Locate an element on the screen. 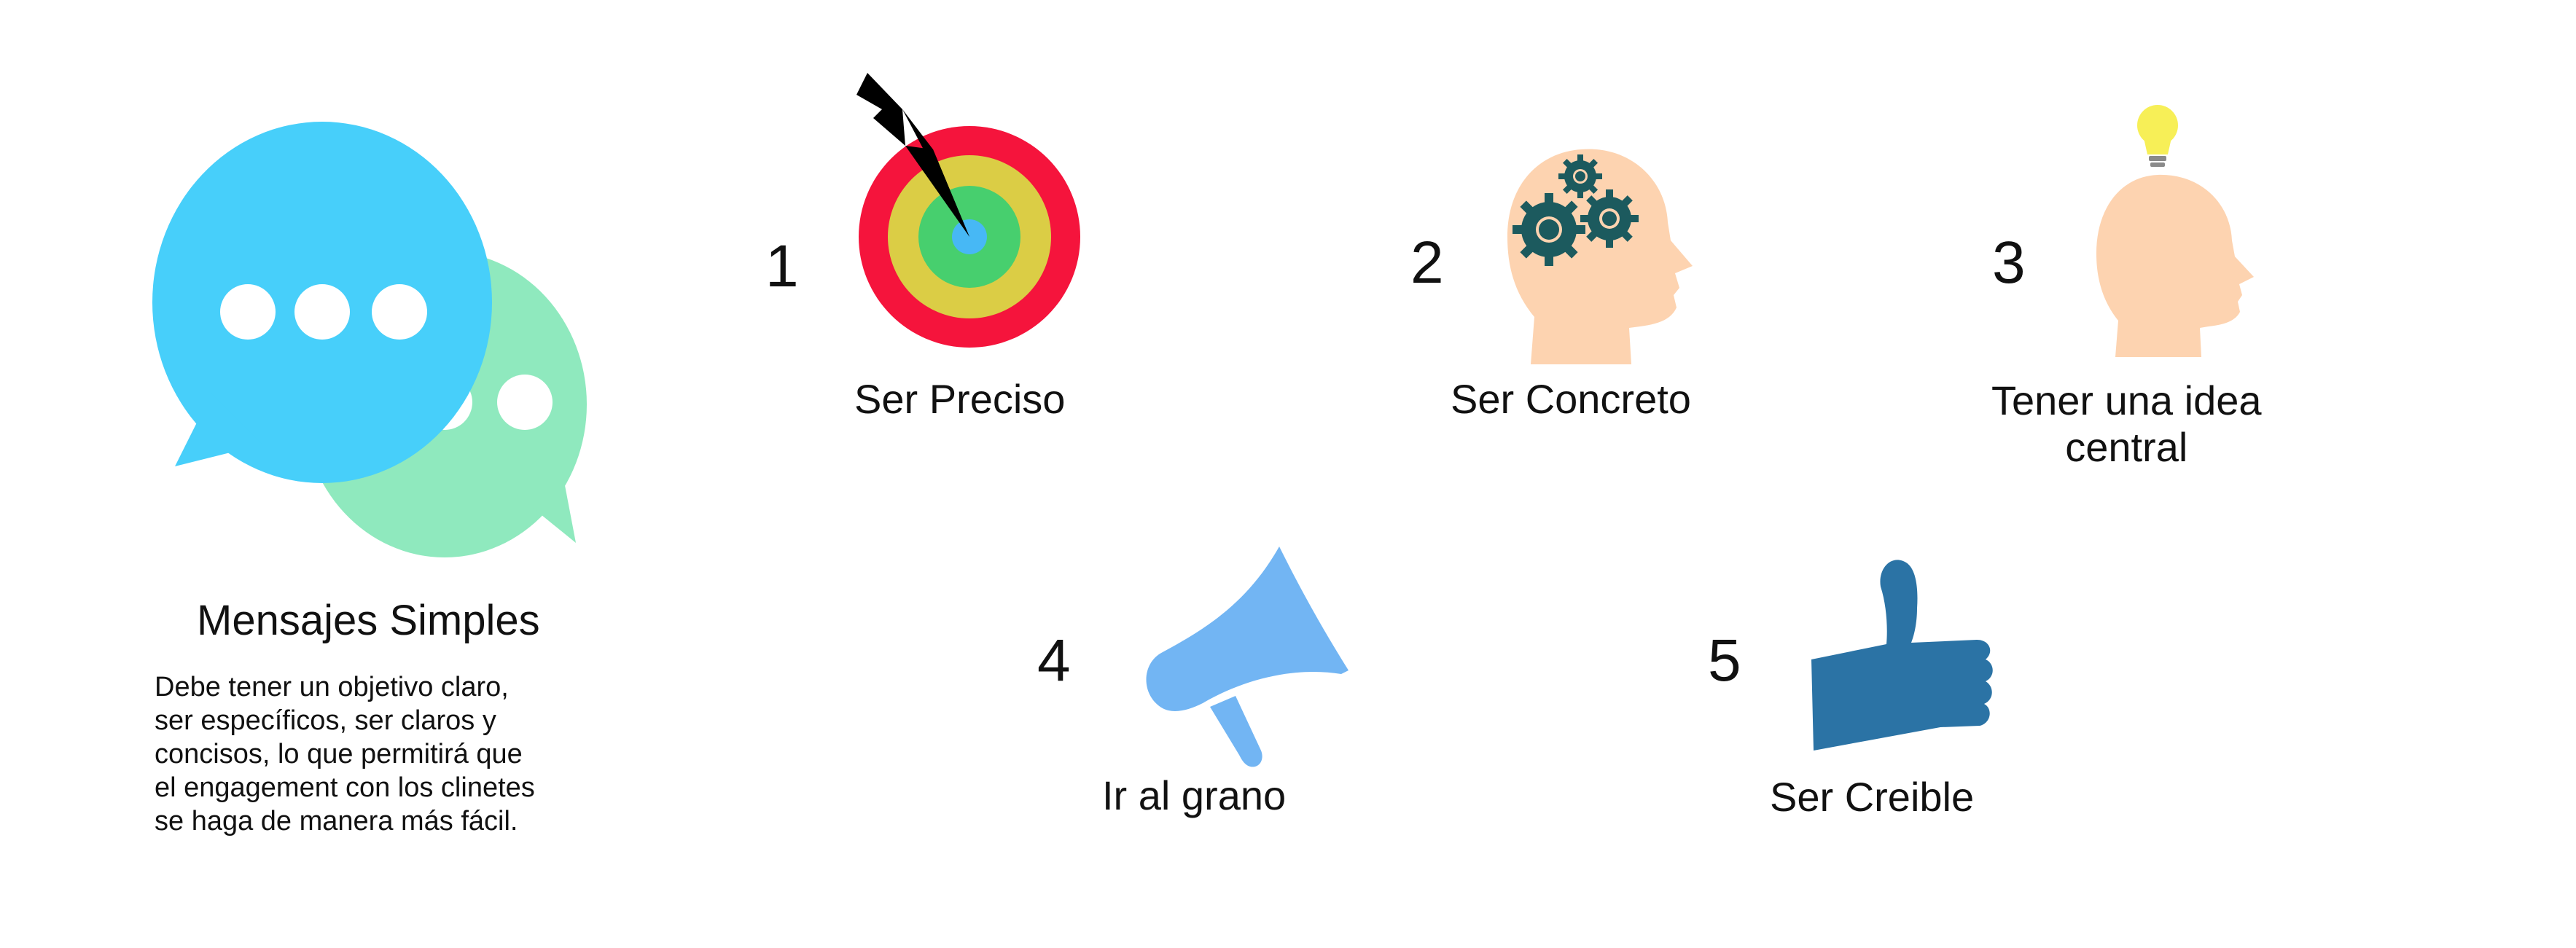  head-gears-icon is located at coordinates (1600, 256).